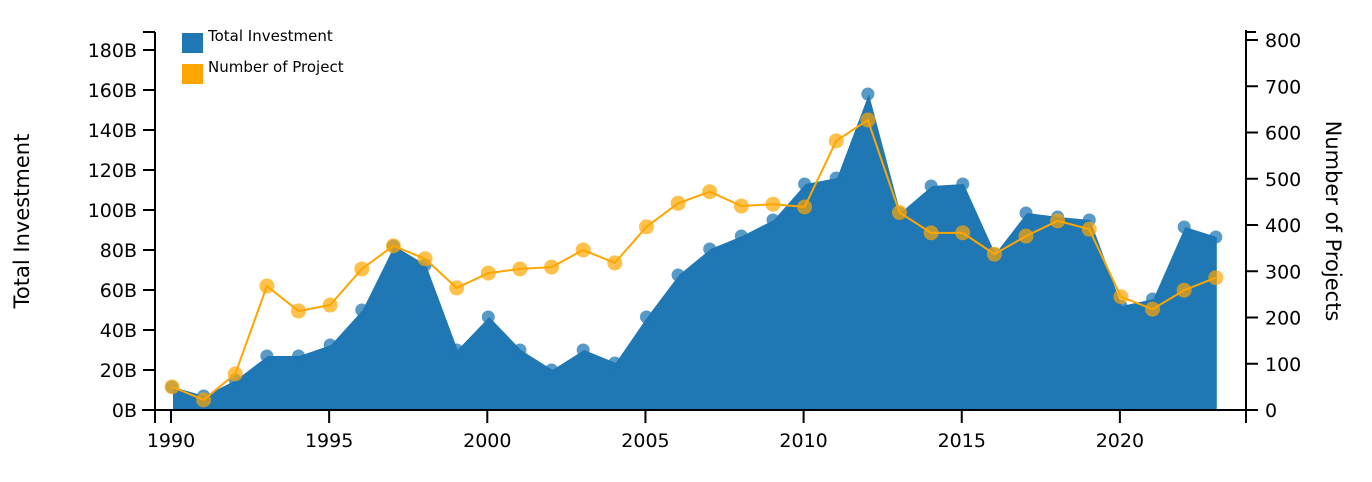 The height and width of the screenshot is (482, 1372). What do you see at coordinates (124, 411) in the screenshot?
I see `left-y-tick-label: 0B` at bounding box center [124, 411].